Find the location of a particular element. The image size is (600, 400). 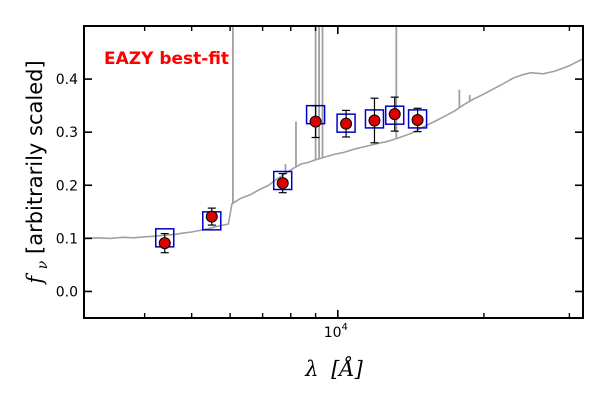

y-axis-symbol: f is located at coordinates (35, 279).